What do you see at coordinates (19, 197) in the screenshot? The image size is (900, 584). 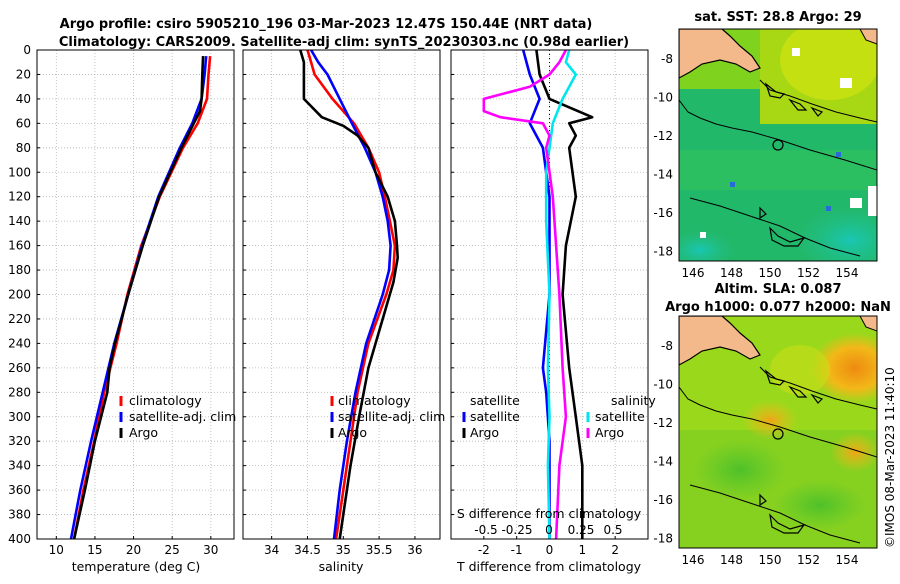 I see `depth-tick-label: 120` at bounding box center [19, 197].